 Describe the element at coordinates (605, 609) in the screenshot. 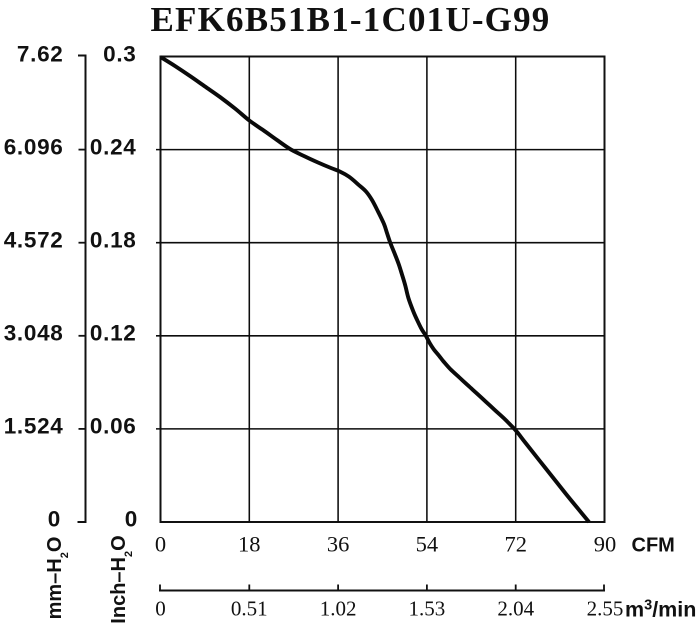

I see `svg-text: 2.55` at that location.